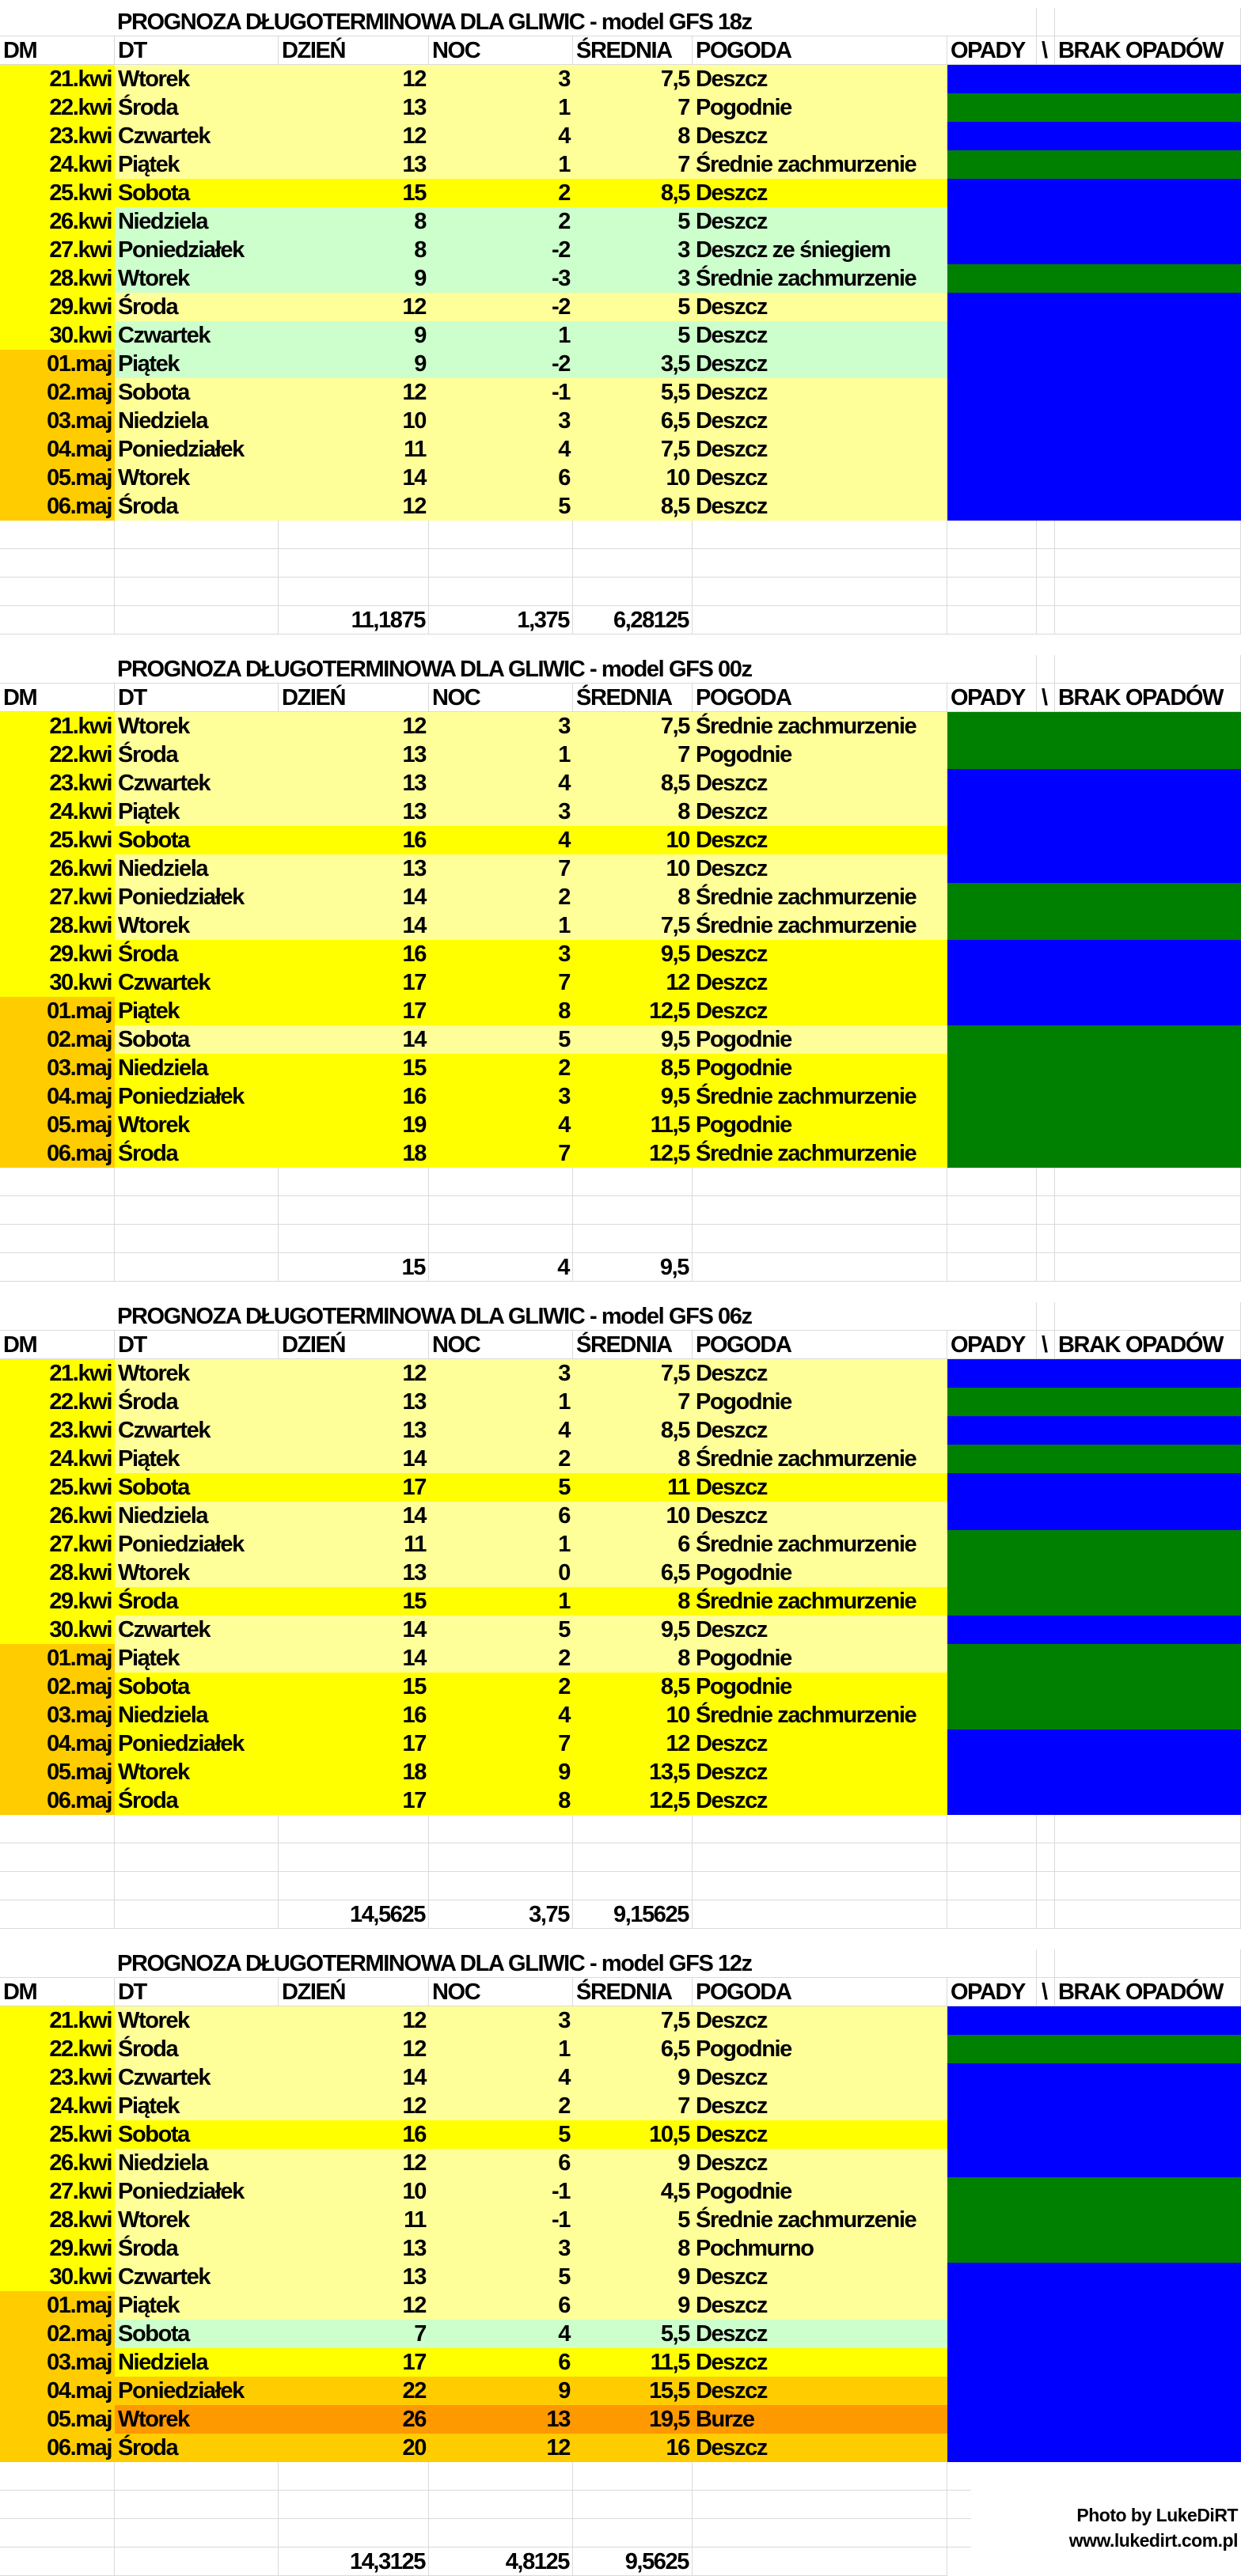  I want to click on date-cell: 05.maj, so click(57, 2419).